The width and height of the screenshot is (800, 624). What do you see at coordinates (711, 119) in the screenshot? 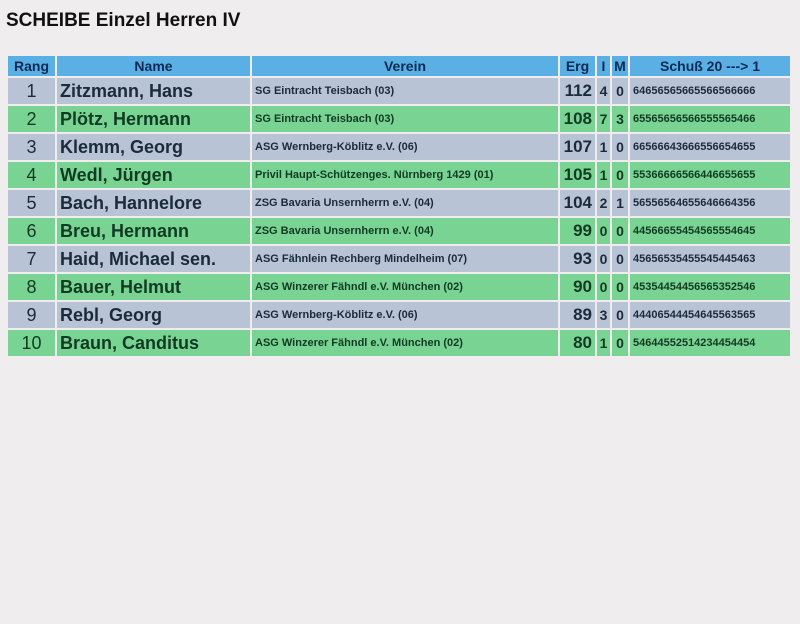
I see `cell-schuss: 65565656566555565466` at bounding box center [711, 119].